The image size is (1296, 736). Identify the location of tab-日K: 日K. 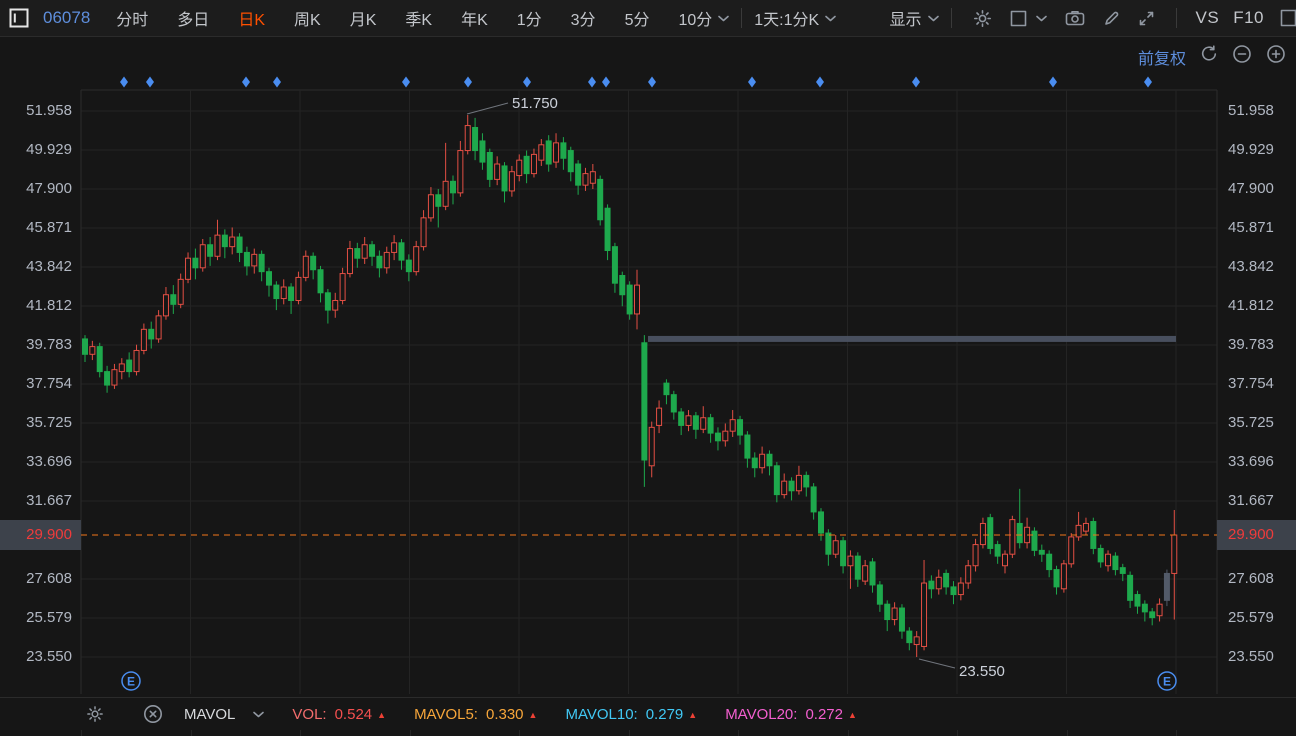
(251, 20).